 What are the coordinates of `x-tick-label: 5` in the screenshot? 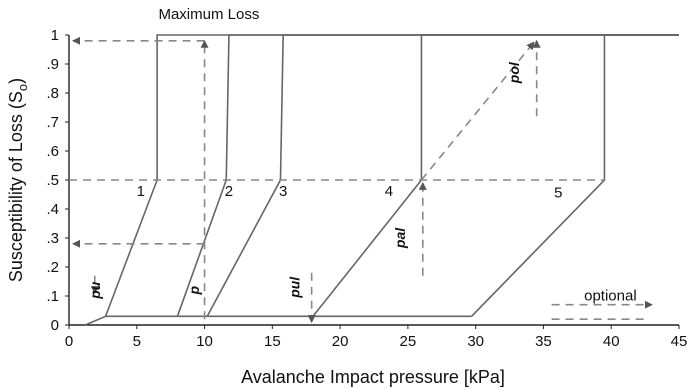 It's located at (137, 341).